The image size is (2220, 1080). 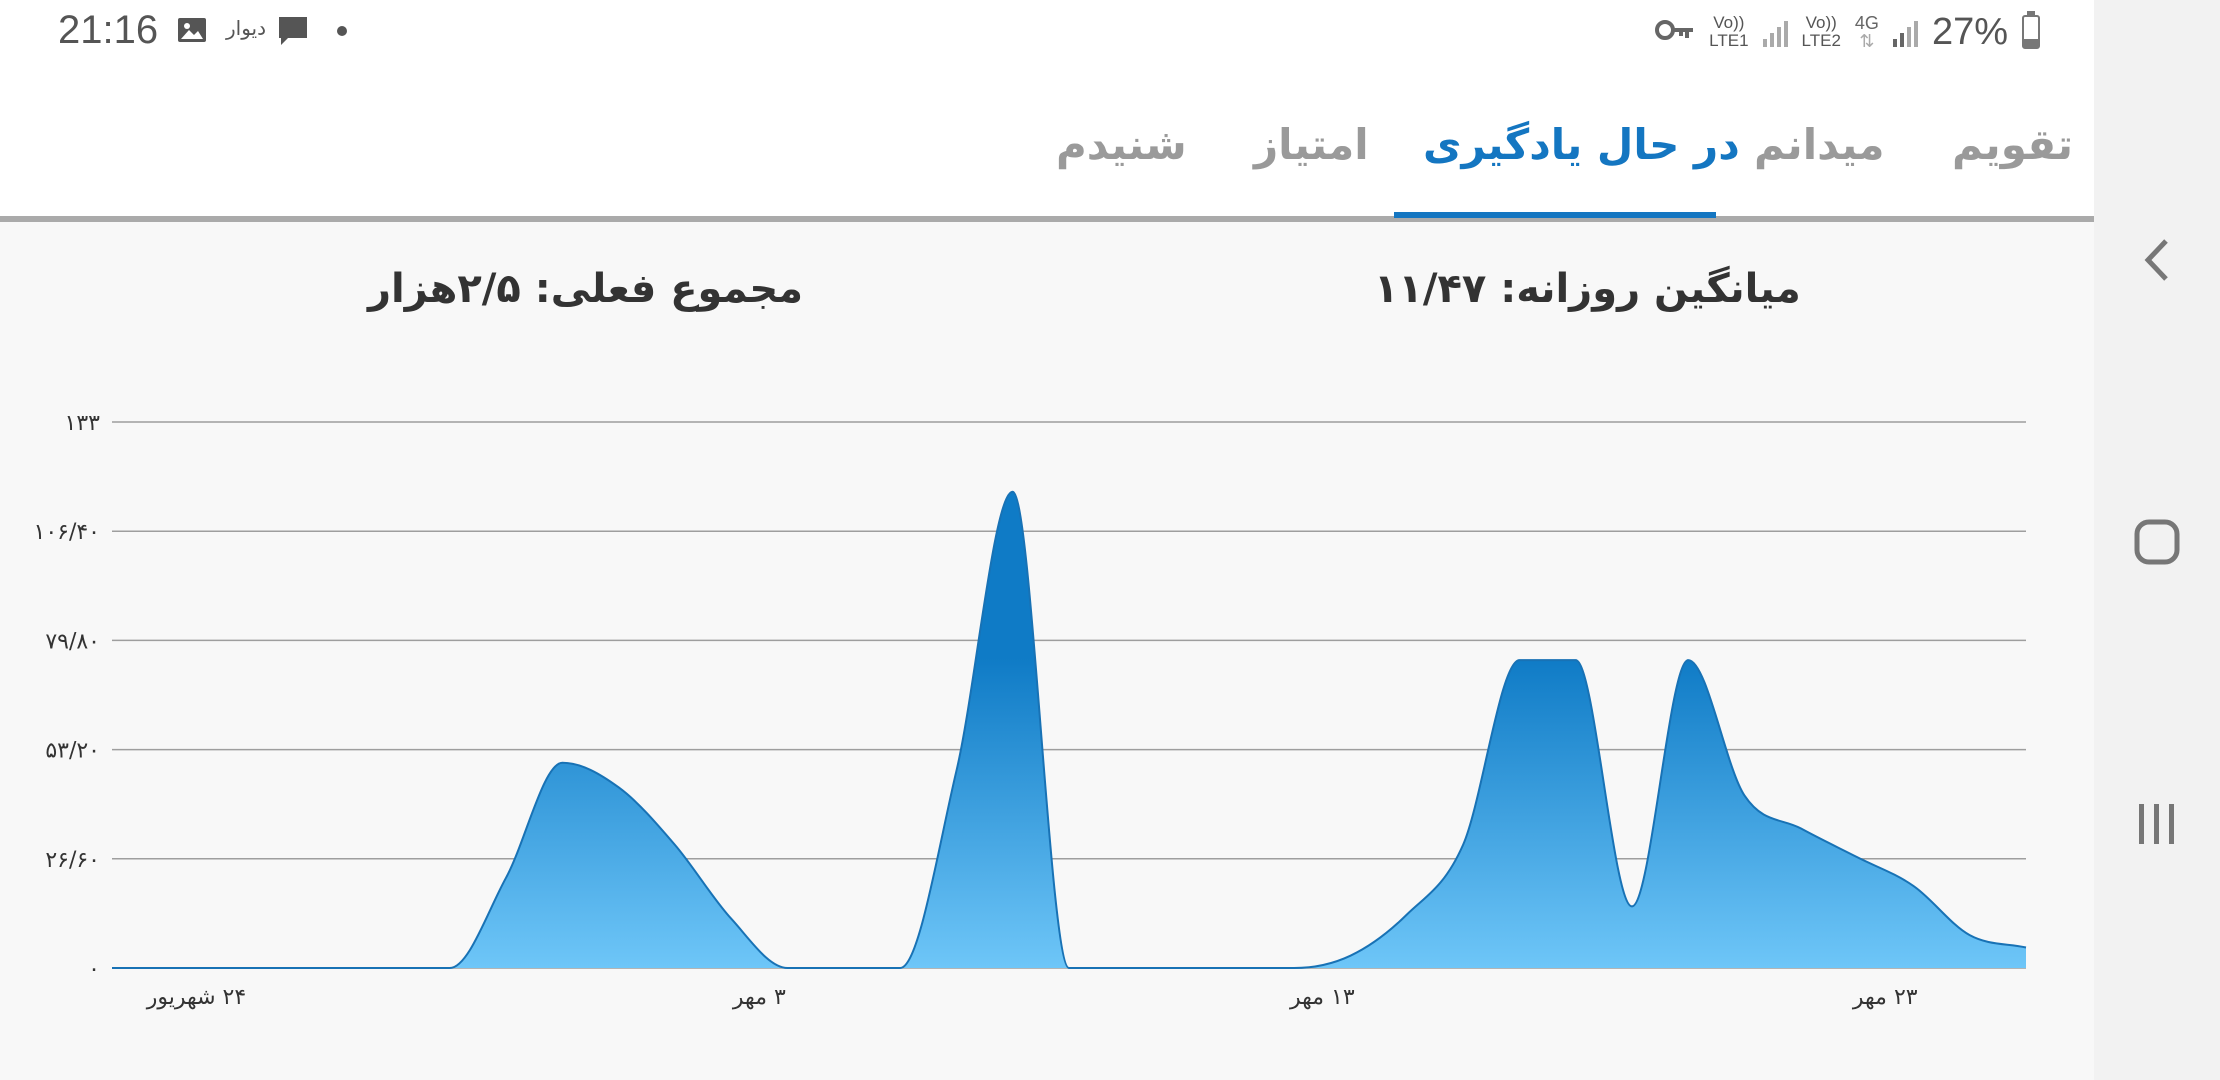 What do you see at coordinates (1675, 32) in the screenshot?
I see `vpn-key-icon` at bounding box center [1675, 32].